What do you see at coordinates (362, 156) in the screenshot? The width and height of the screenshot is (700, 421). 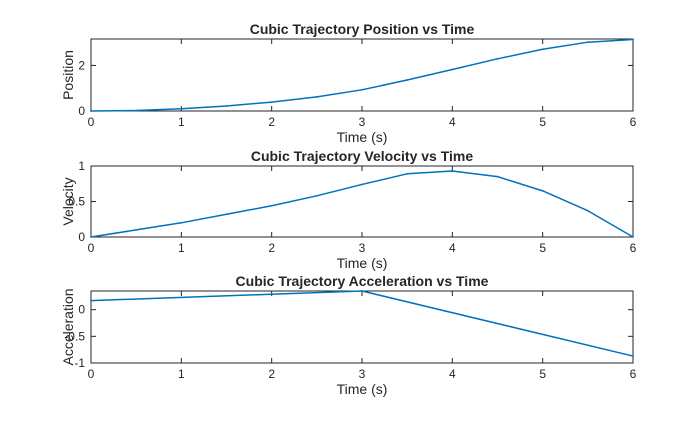 I see `chart-title: Cubic Trajectory Velocity vs Time` at bounding box center [362, 156].